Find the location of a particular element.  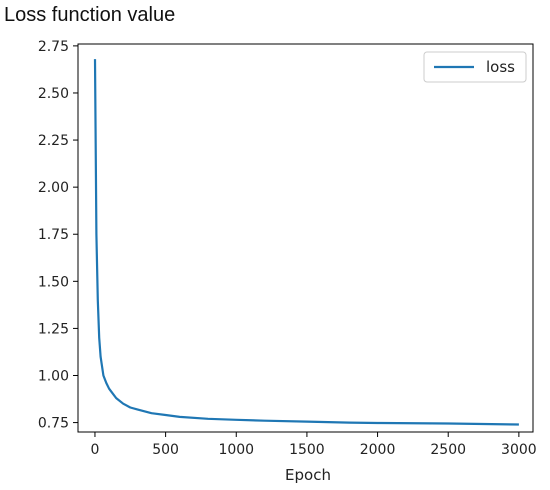

chart-title: Loss function value is located at coordinates (90, 15).